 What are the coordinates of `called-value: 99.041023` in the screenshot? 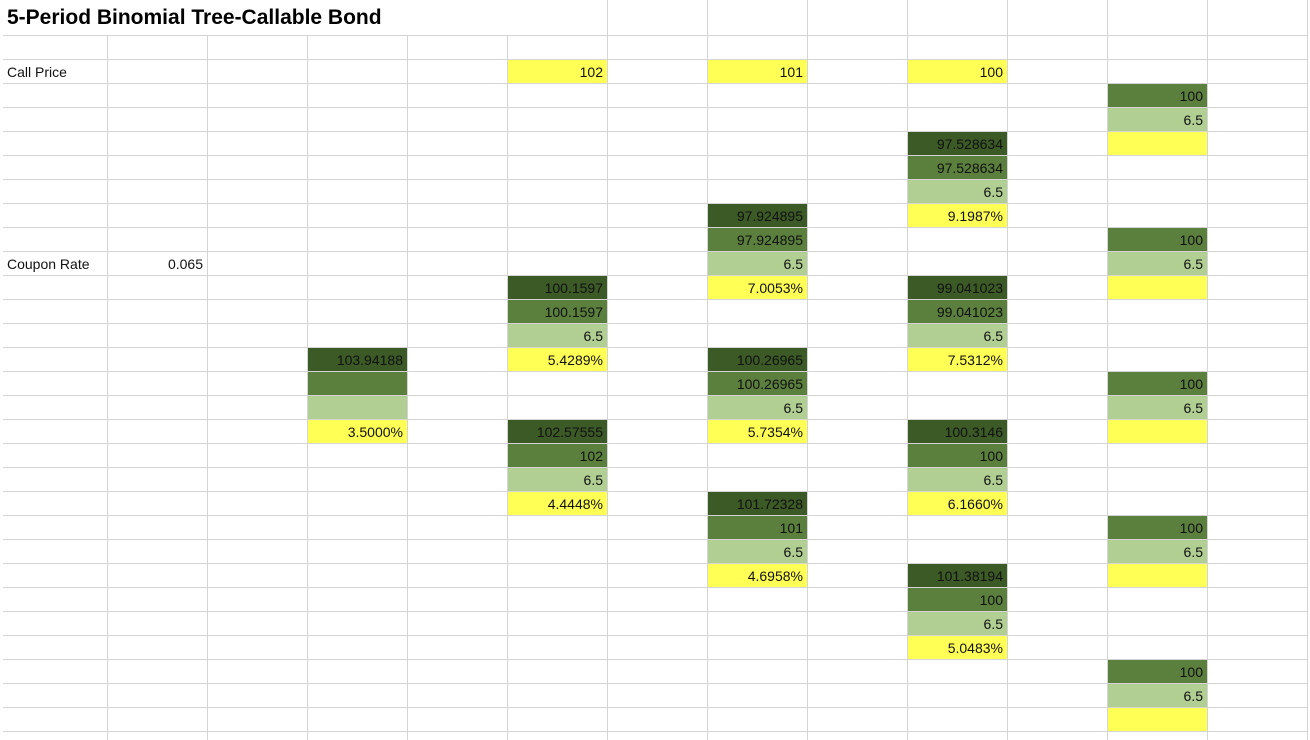 It's located at (957, 311).